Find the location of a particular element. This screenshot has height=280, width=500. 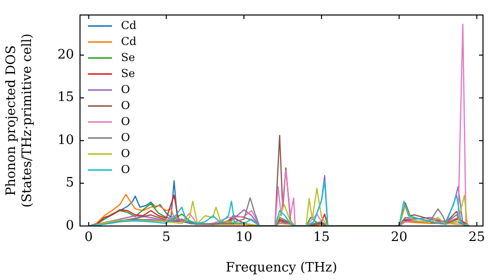

x-tick-label: 0 is located at coordinates (88, 238).